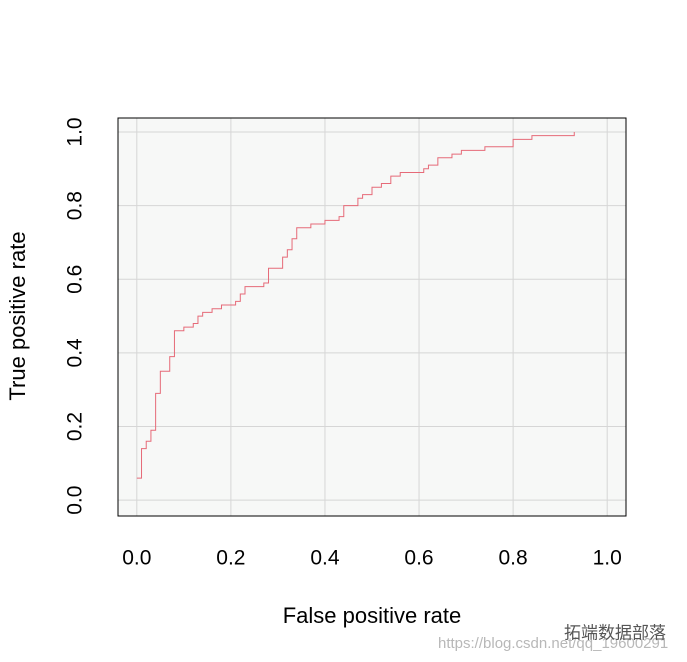 This screenshot has height=662, width=687. Describe the element at coordinates (513, 558) in the screenshot. I see `x-tick-label: 0.8` at that location.